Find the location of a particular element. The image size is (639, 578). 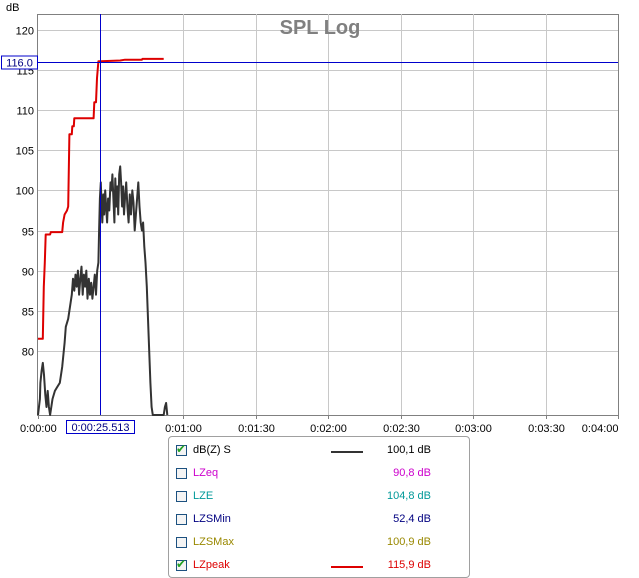

x-tick-label: 0:03:30 is located at coordinates (546, 429).